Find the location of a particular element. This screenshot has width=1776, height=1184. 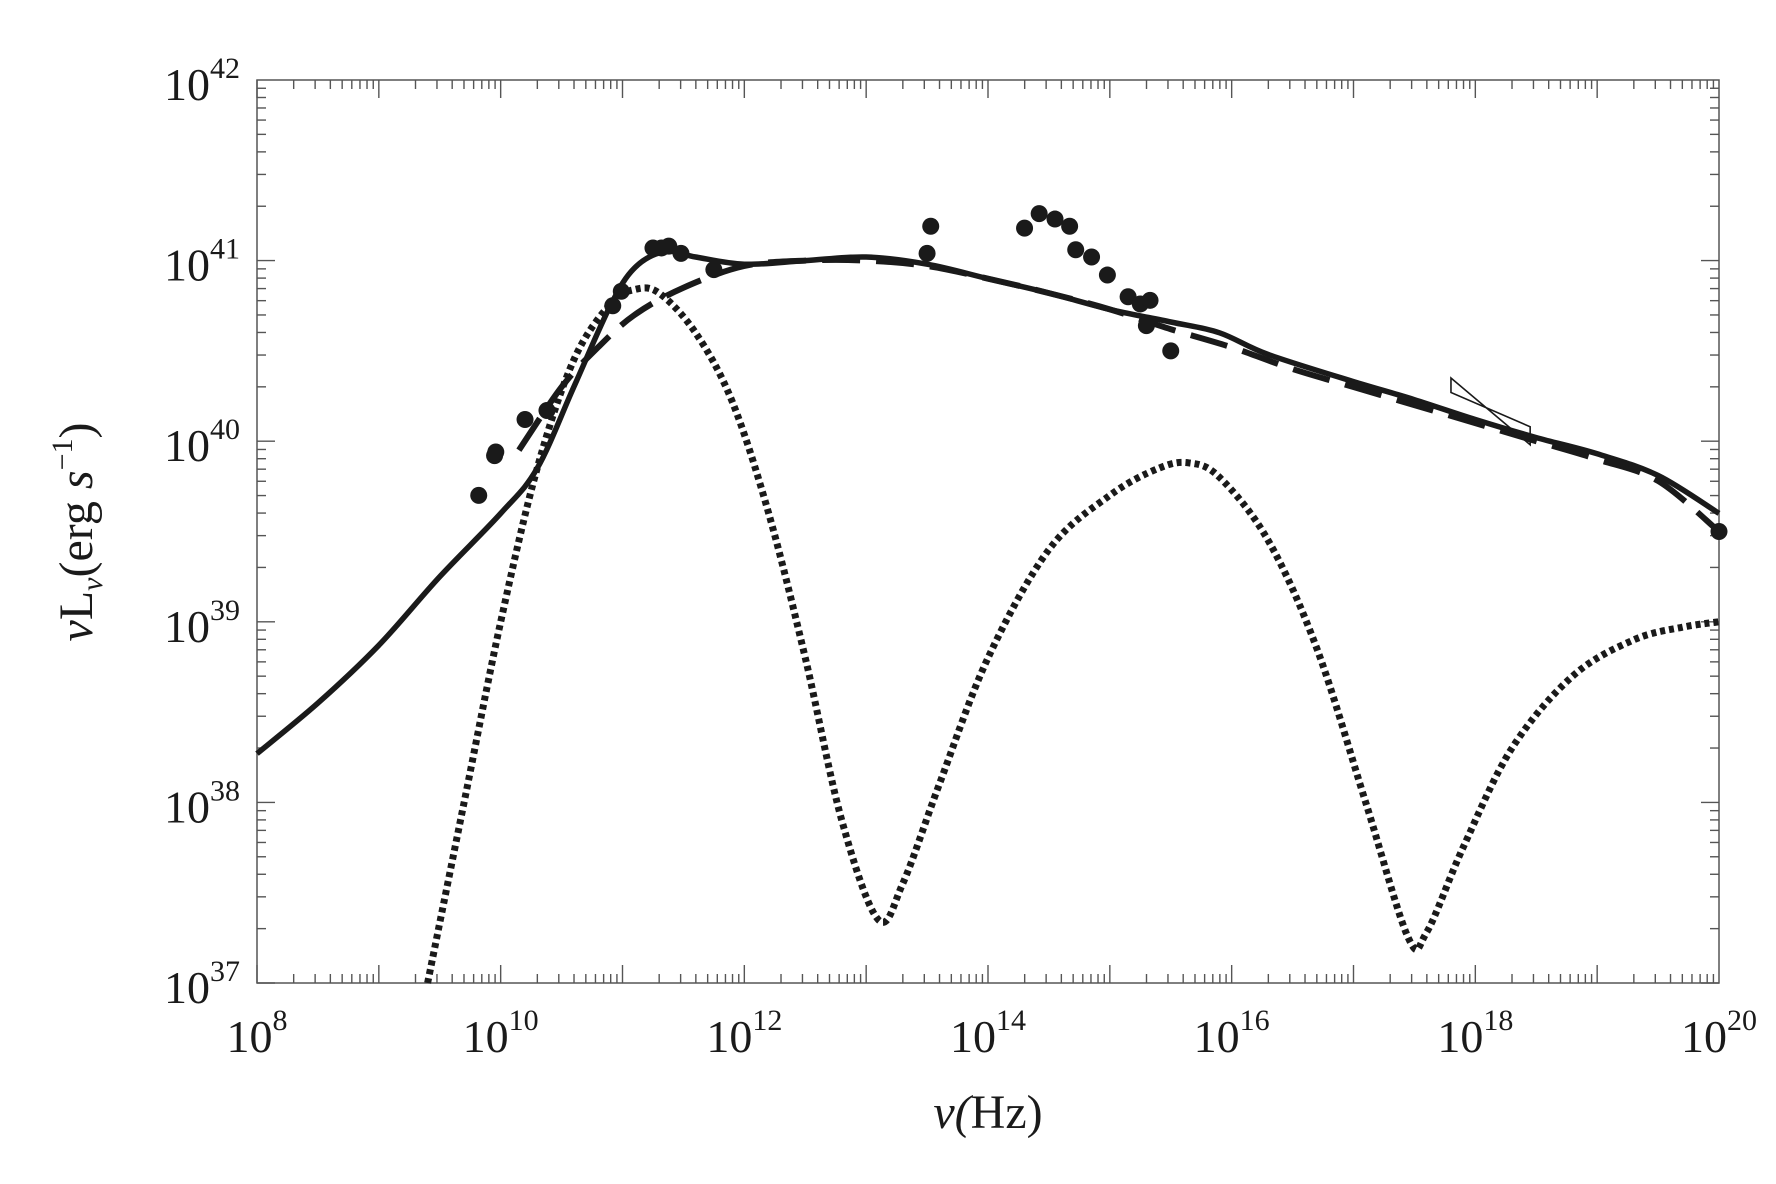

y-axis-label-s: s is located at coordinates (76, 479).